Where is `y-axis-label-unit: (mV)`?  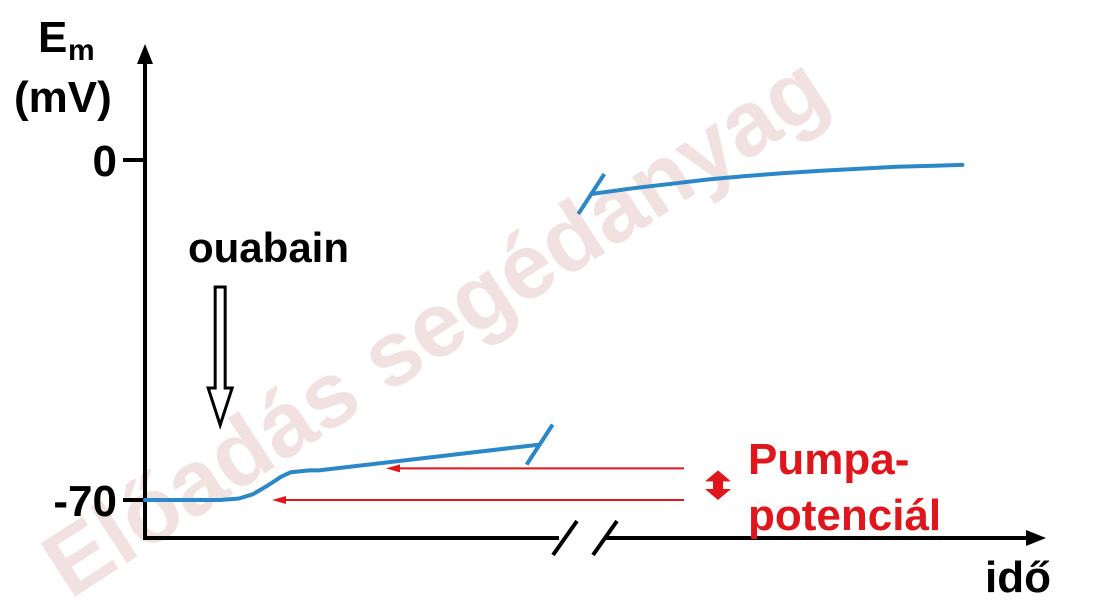 y-axis-label-unit: (mV) is located at coordinates (63, 97).